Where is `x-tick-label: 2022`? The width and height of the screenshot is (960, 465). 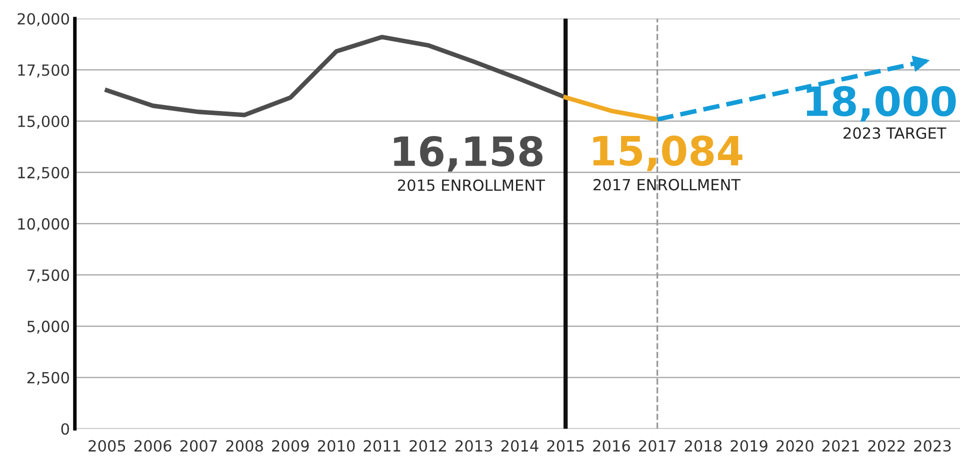 x-tick-label: 2022 is located at coordinates (886, 446).